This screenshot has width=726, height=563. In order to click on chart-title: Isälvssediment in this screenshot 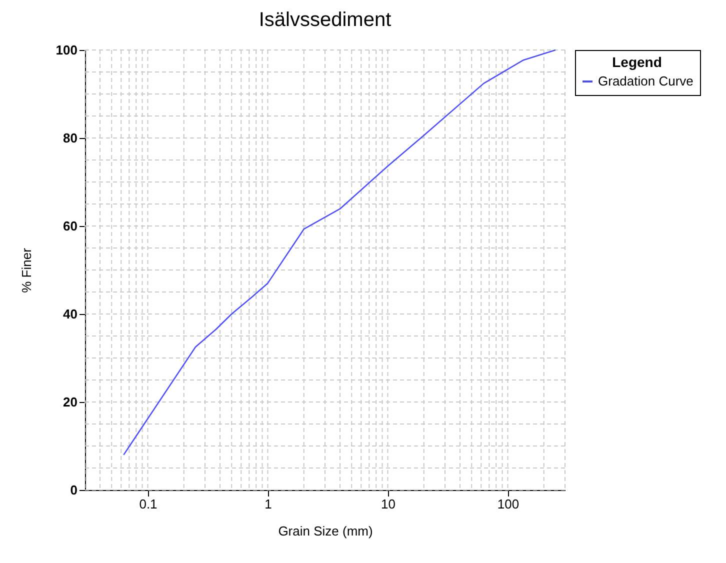, I will do `click(325, 20)`.